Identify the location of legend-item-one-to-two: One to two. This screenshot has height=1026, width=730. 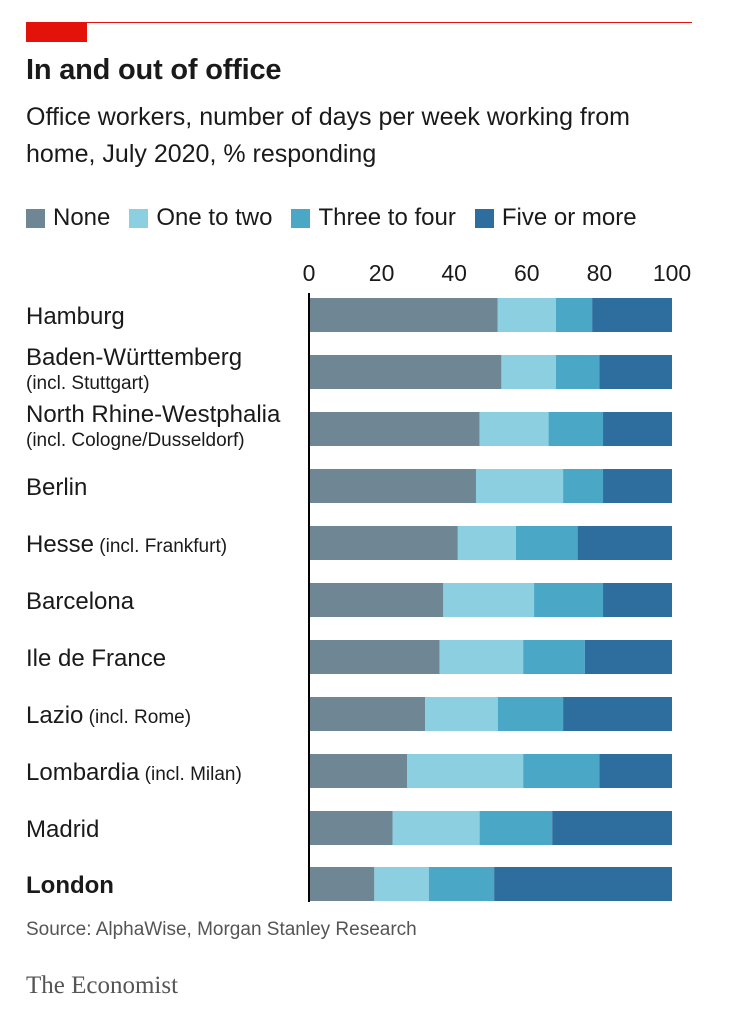
(200, 218).